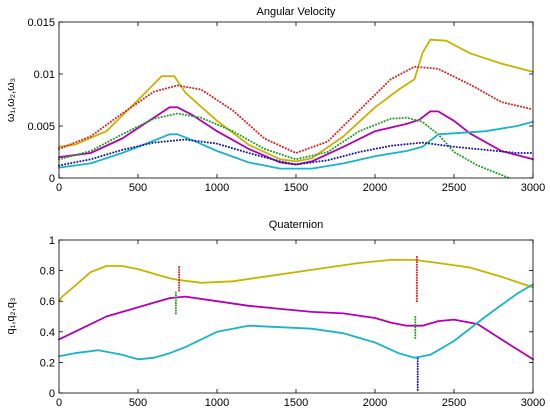  Describe the element at coordinates (296, 12) in the screenshot. I see `angular-velocity-title: Angular Velocity` at that location.